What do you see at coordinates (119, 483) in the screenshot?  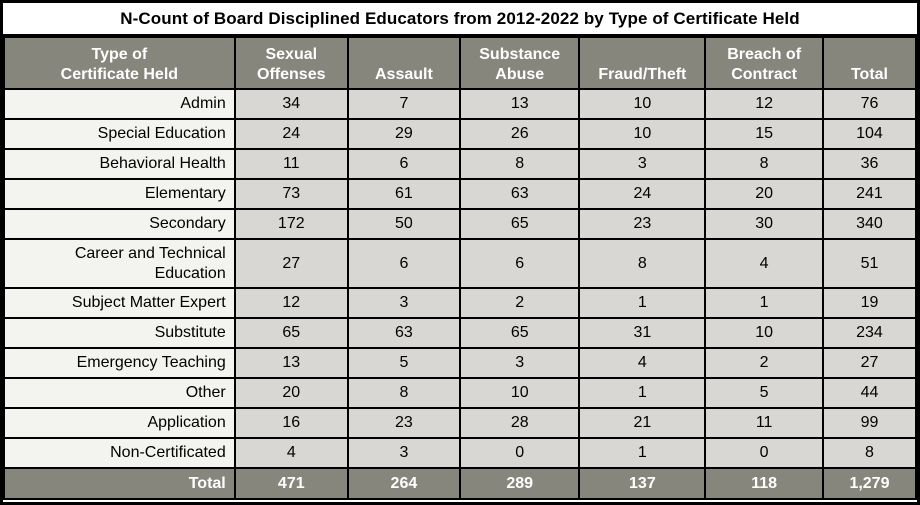 I see `total-row-label: Total` at bounding box center [119, 483].